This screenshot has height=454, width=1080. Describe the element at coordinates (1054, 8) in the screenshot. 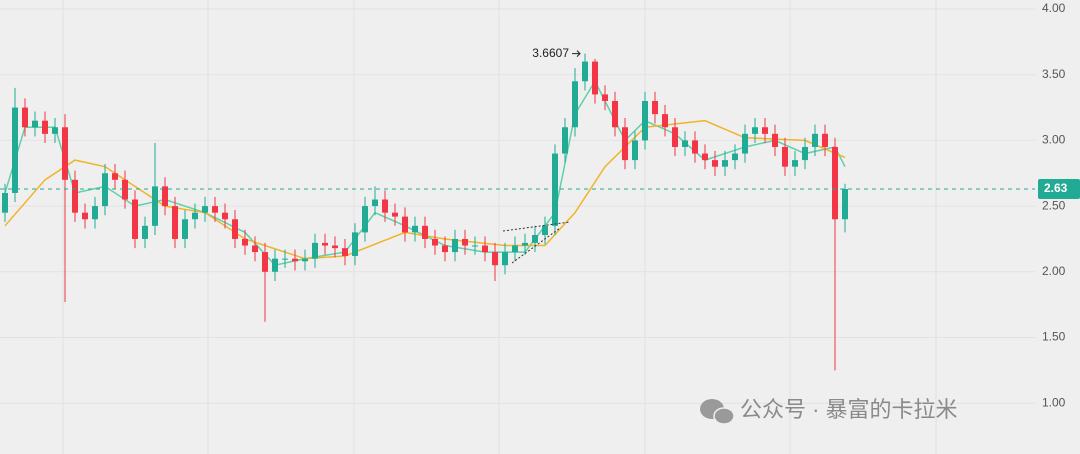

I see `y-tick-label: 4.00` at that location.